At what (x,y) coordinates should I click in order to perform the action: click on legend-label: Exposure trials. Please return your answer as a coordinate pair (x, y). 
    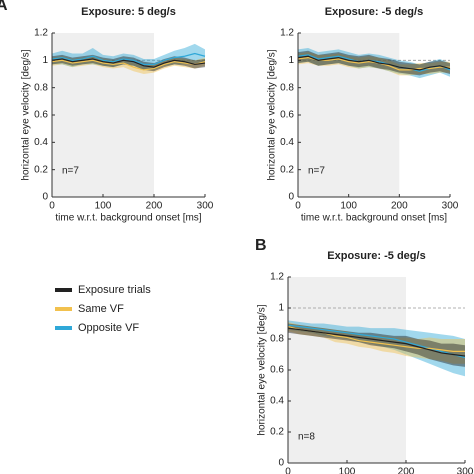
    Looking at the image, I should click on (114, 290).